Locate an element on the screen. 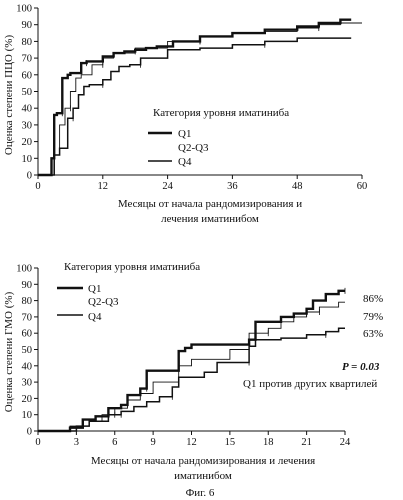  bottom-x-tick-label: 24 is located at coordinates (345, 442).